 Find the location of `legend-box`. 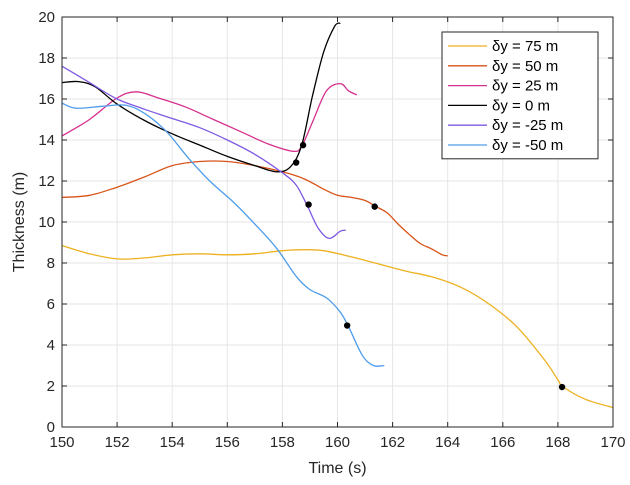

legend-box is located at coordinates (520, 95).